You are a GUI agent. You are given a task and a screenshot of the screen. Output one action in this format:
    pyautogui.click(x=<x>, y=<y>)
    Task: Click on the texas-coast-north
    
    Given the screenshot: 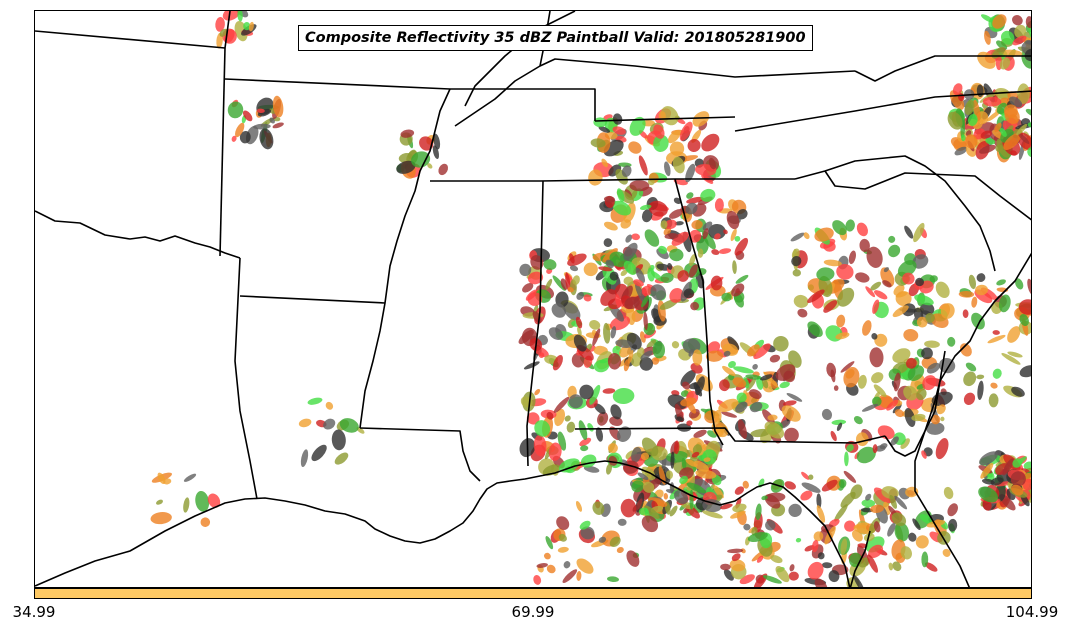 What is the action you would take?
    pyautogui.click(x=138, y=234)
    